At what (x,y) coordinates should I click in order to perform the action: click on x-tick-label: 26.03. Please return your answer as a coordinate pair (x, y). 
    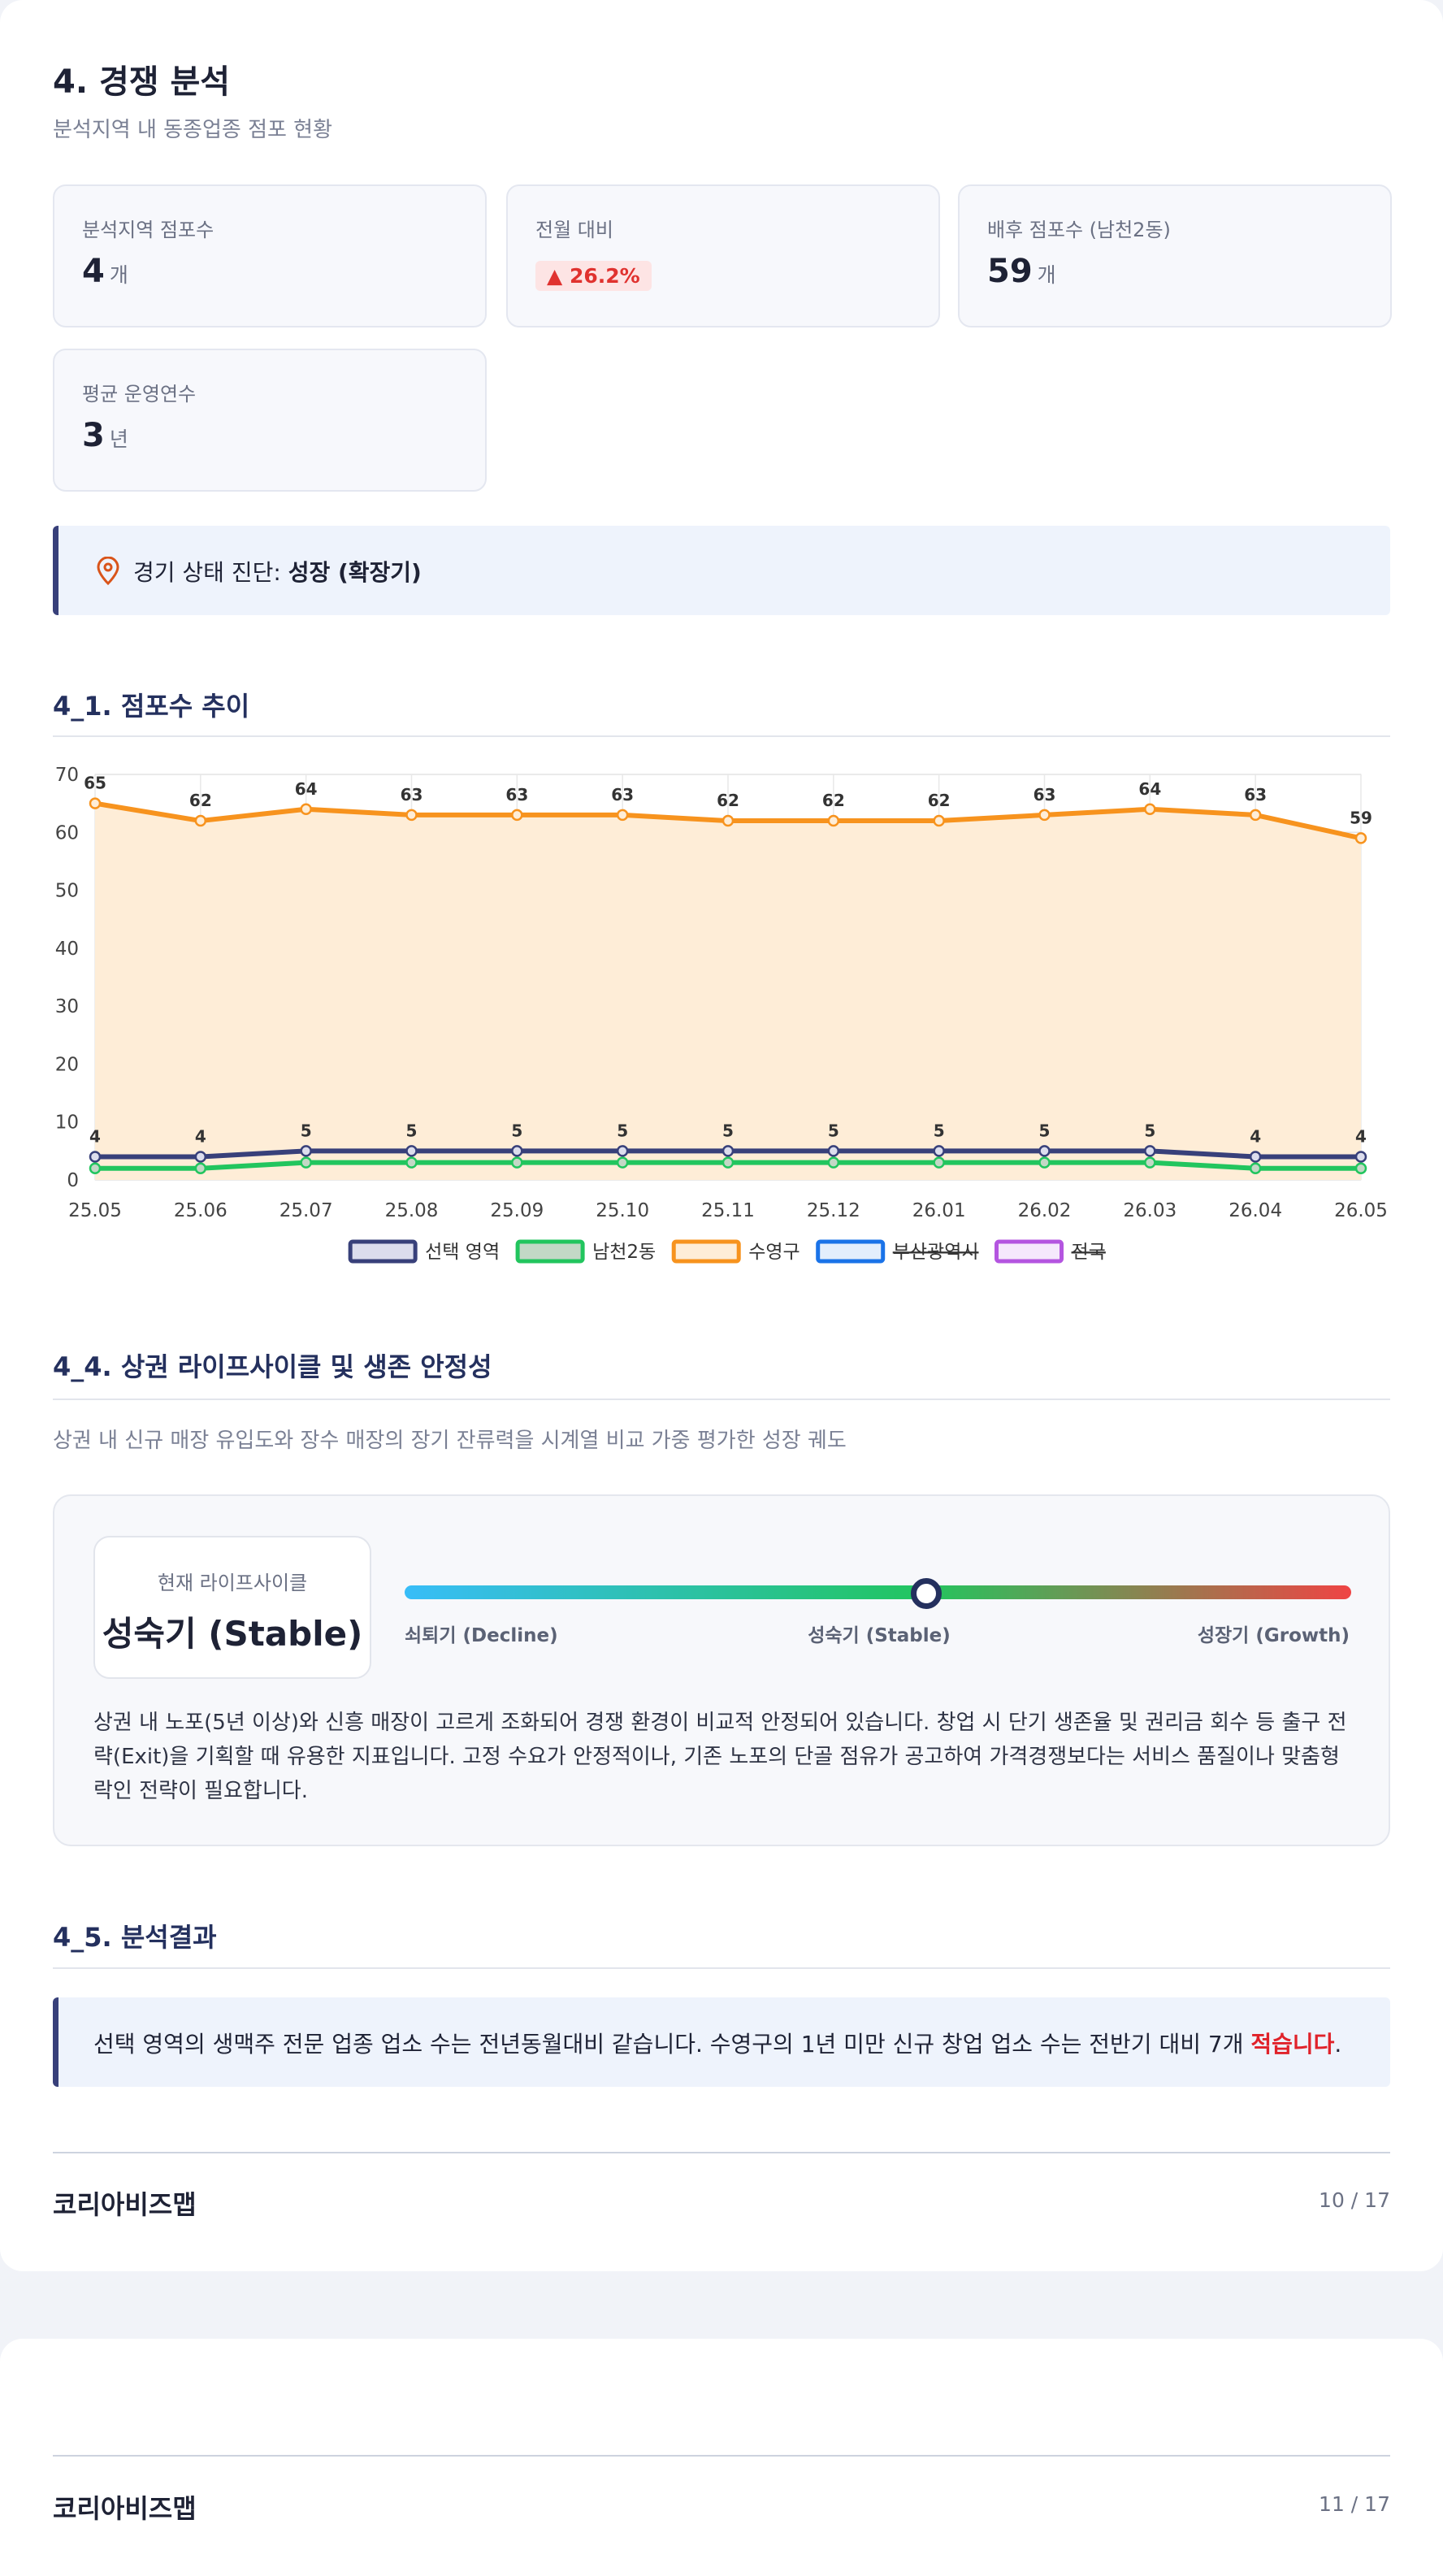
    Looking at the image, I should click on (1150, 1210).